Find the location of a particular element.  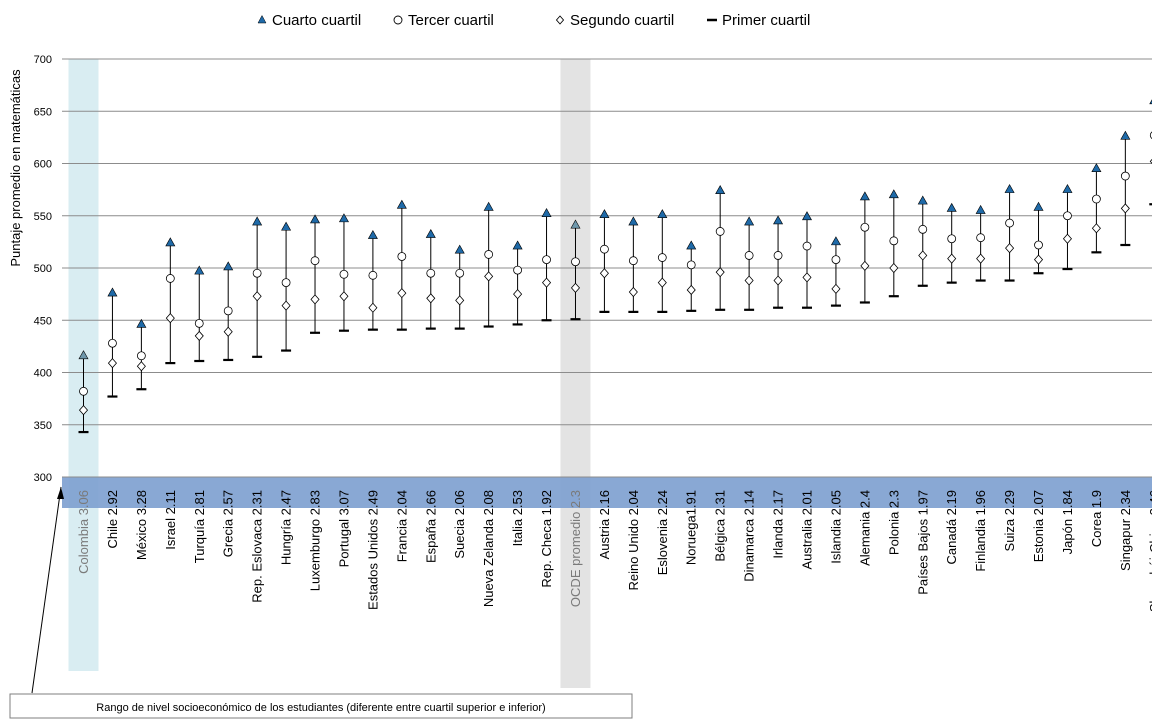

legend-item: Primer cuartil is located at coordinates (758, 20).